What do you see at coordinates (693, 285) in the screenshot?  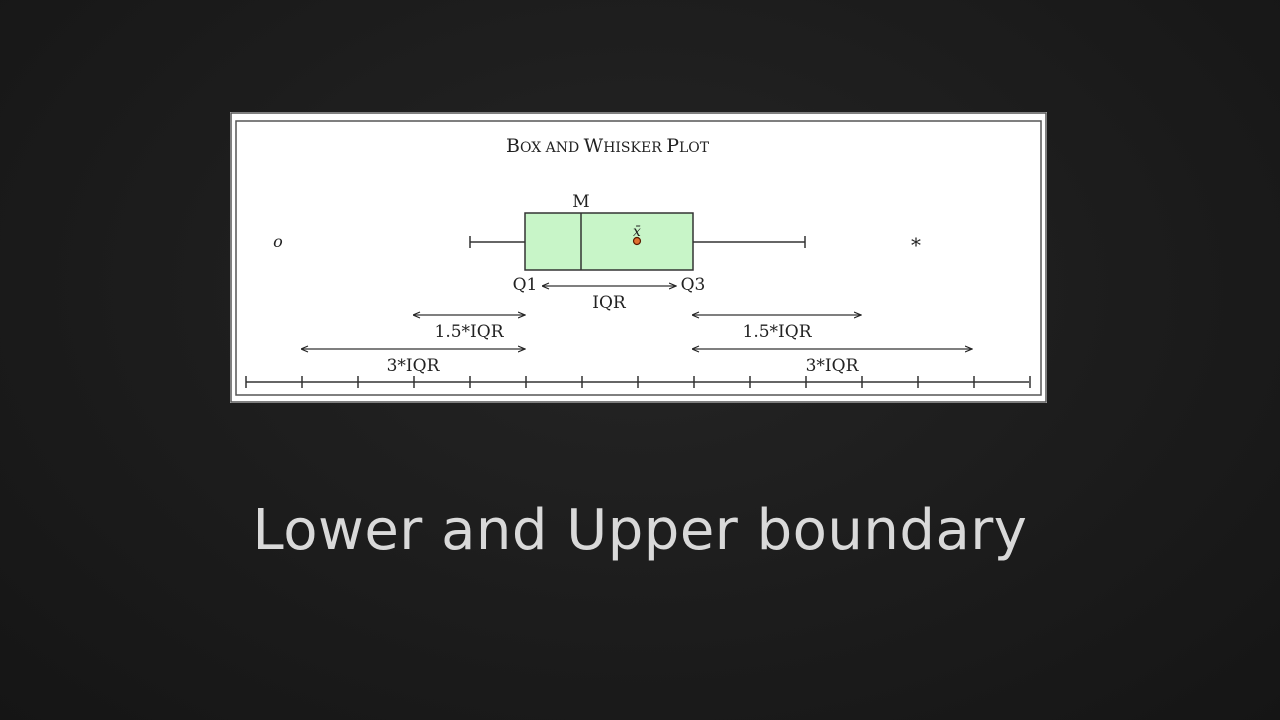 I see `q3-label: Q3` at bounding box center [693, 285].